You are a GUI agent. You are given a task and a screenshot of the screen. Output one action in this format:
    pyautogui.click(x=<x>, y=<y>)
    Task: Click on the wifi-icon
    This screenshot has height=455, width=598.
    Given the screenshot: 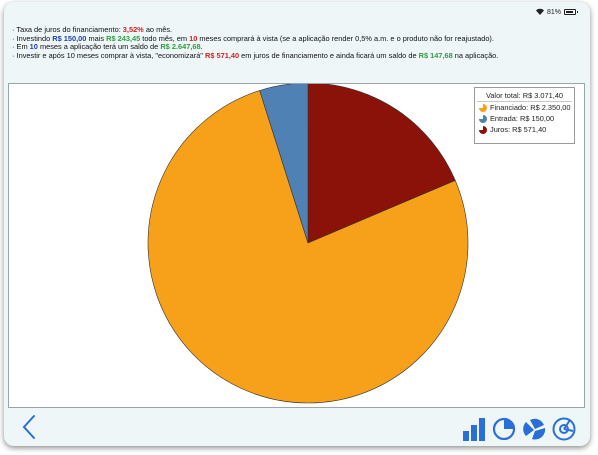 What is the action you would take?
    pyautogui.click(x=539, y=12)
    